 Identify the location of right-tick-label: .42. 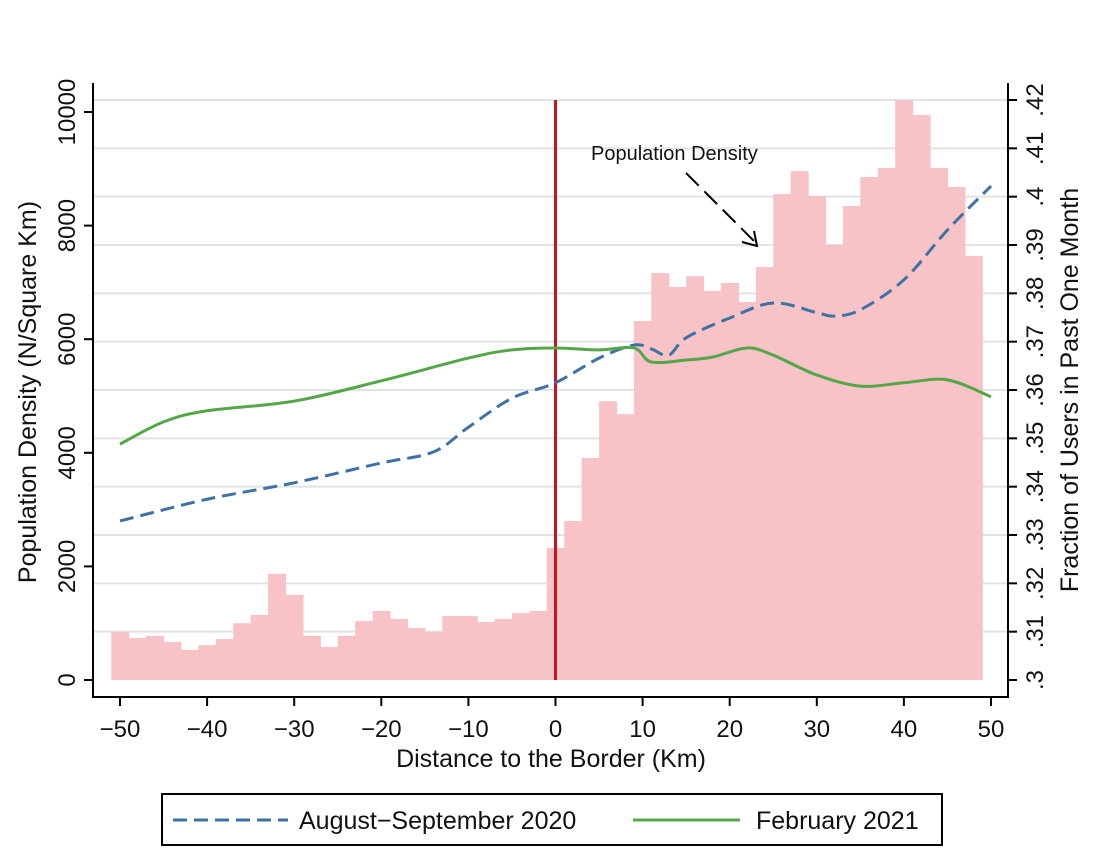
(1035, 99).